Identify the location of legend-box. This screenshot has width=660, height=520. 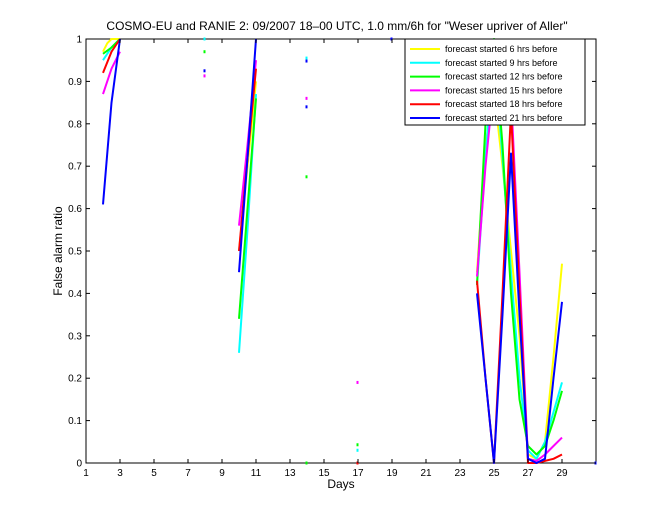
(495, 82).